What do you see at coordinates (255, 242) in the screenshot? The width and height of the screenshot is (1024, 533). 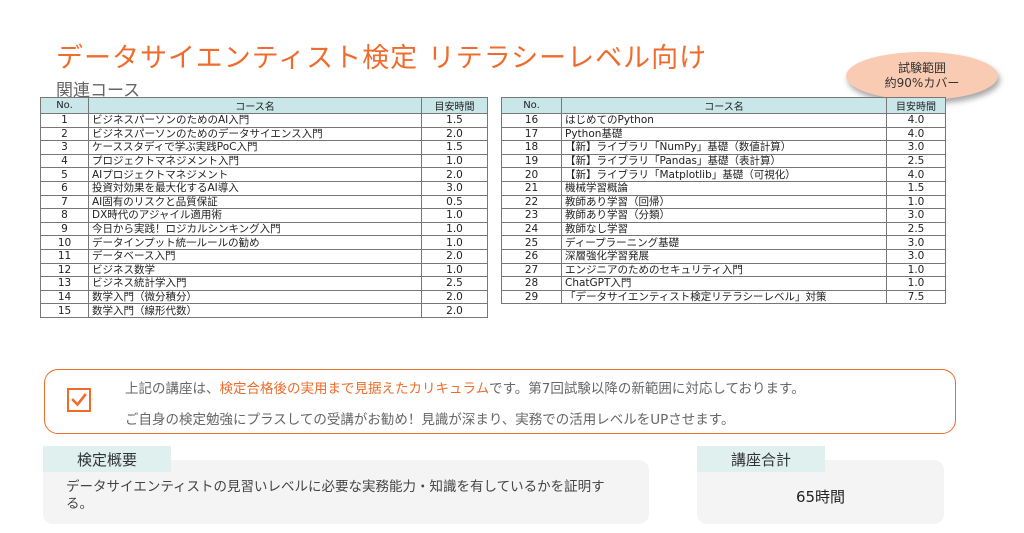 I see `course-name: データインプット統一ルールの勧め` at bounding box center [255, 242].